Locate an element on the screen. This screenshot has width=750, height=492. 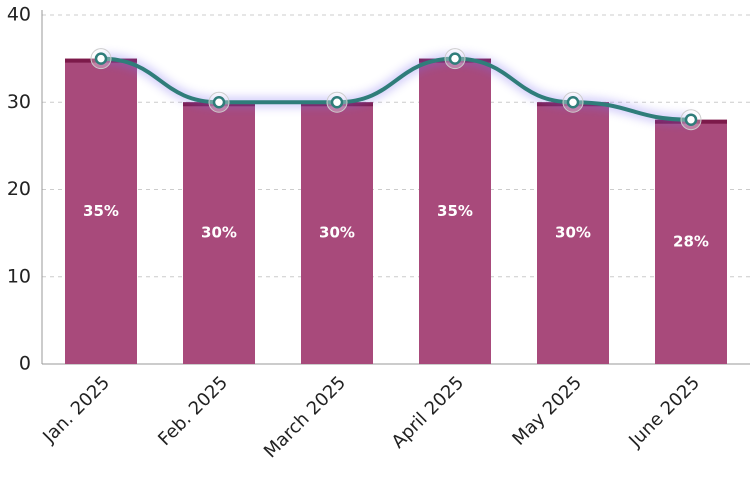
x-tick-label: March 2025 is located at coordinates (305, 417).